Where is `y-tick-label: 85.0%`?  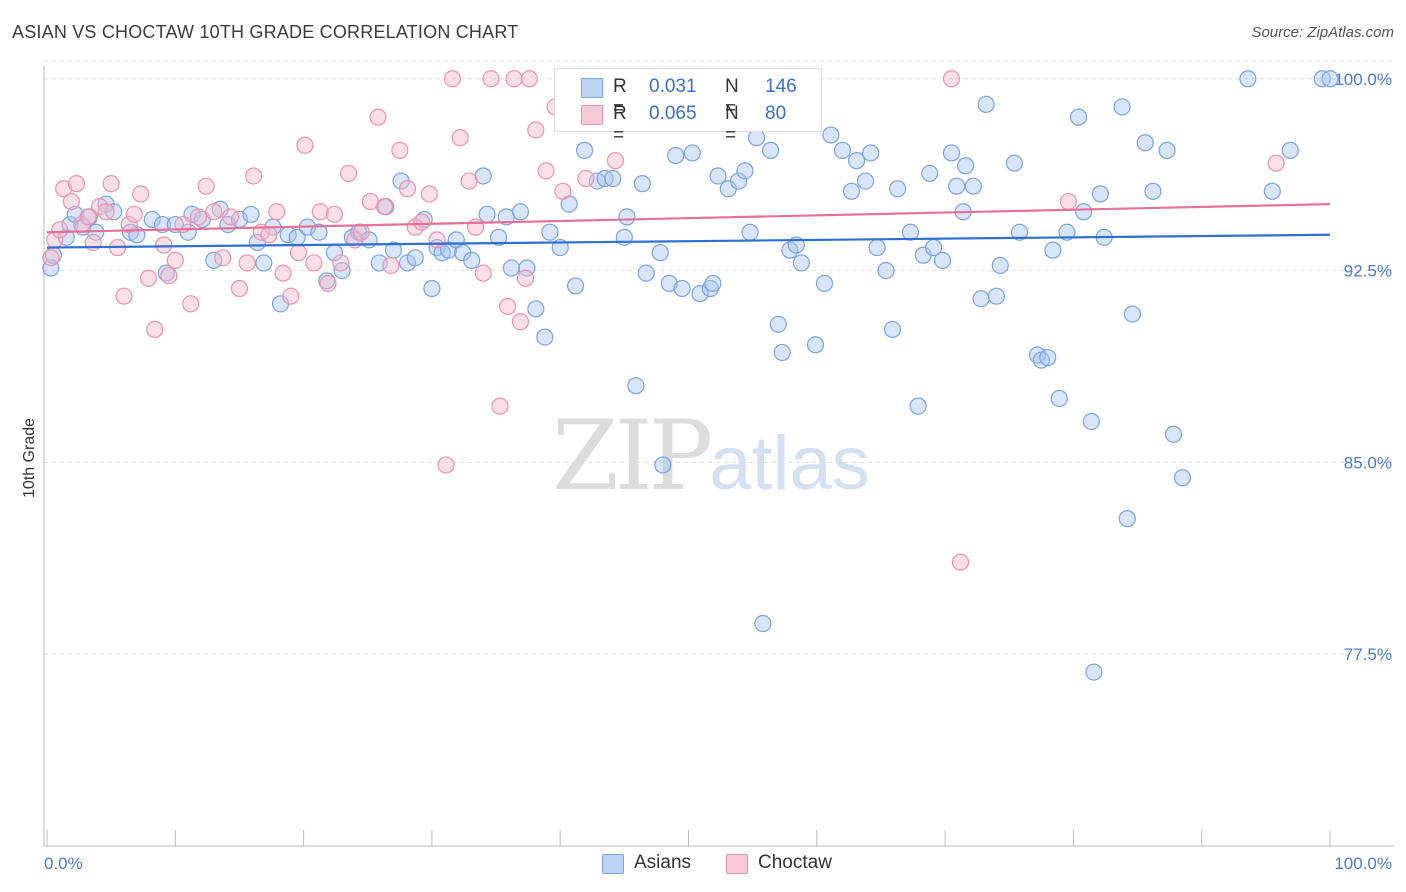
y-tick-label: 85.0% is located at coordinates (1368, 462).